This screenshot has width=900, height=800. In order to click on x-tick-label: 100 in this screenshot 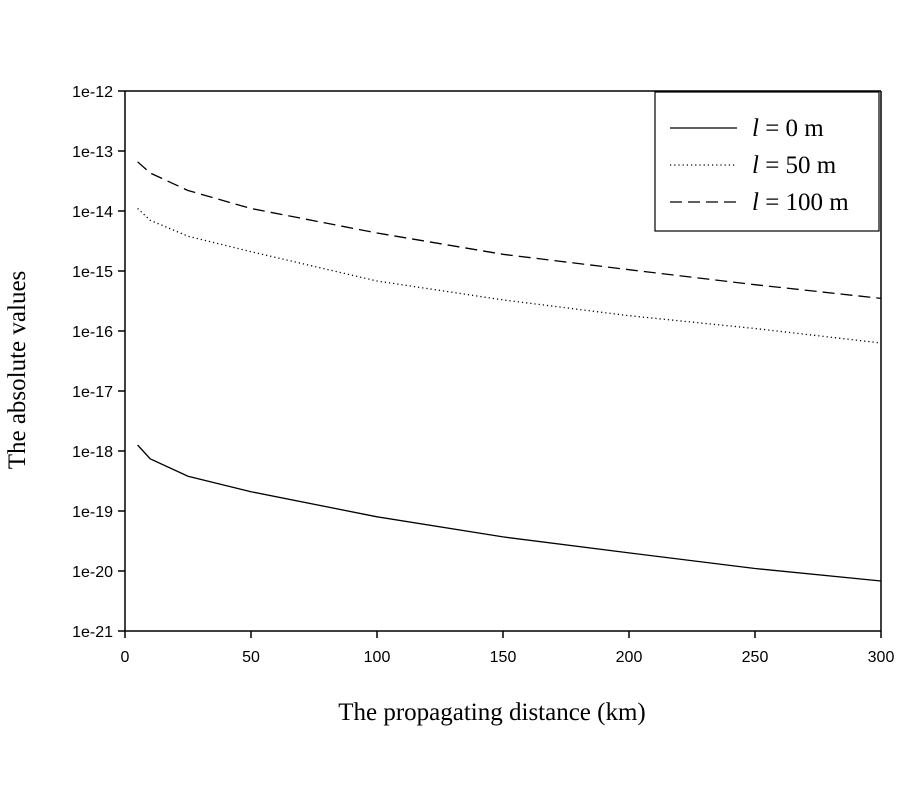, I will do `click(377, 657)`.